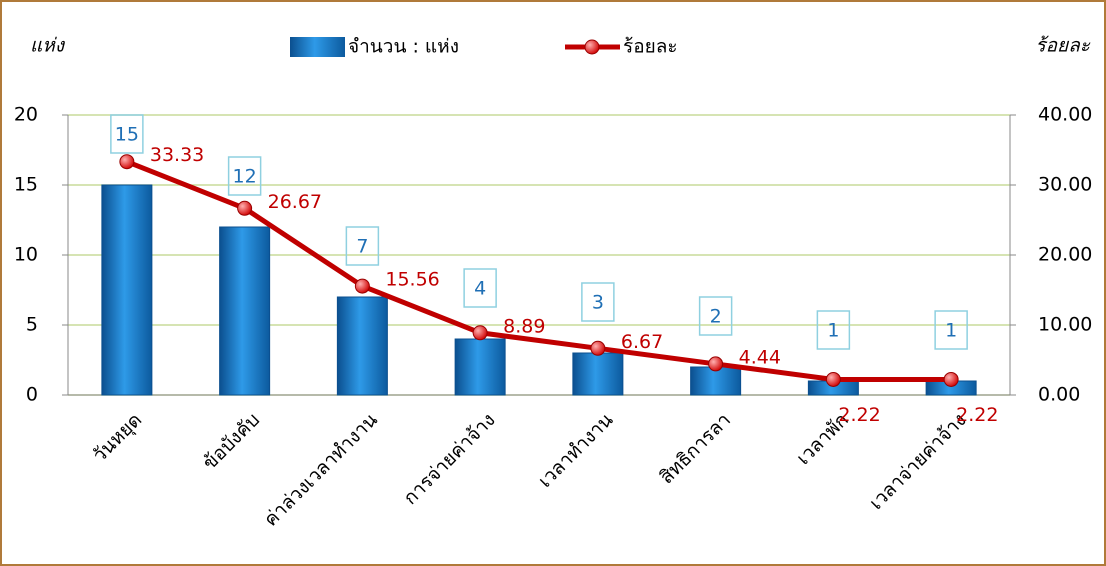 The image size is (1106, 566). I want to click on y-tick-label: 15, so click(26, 185).